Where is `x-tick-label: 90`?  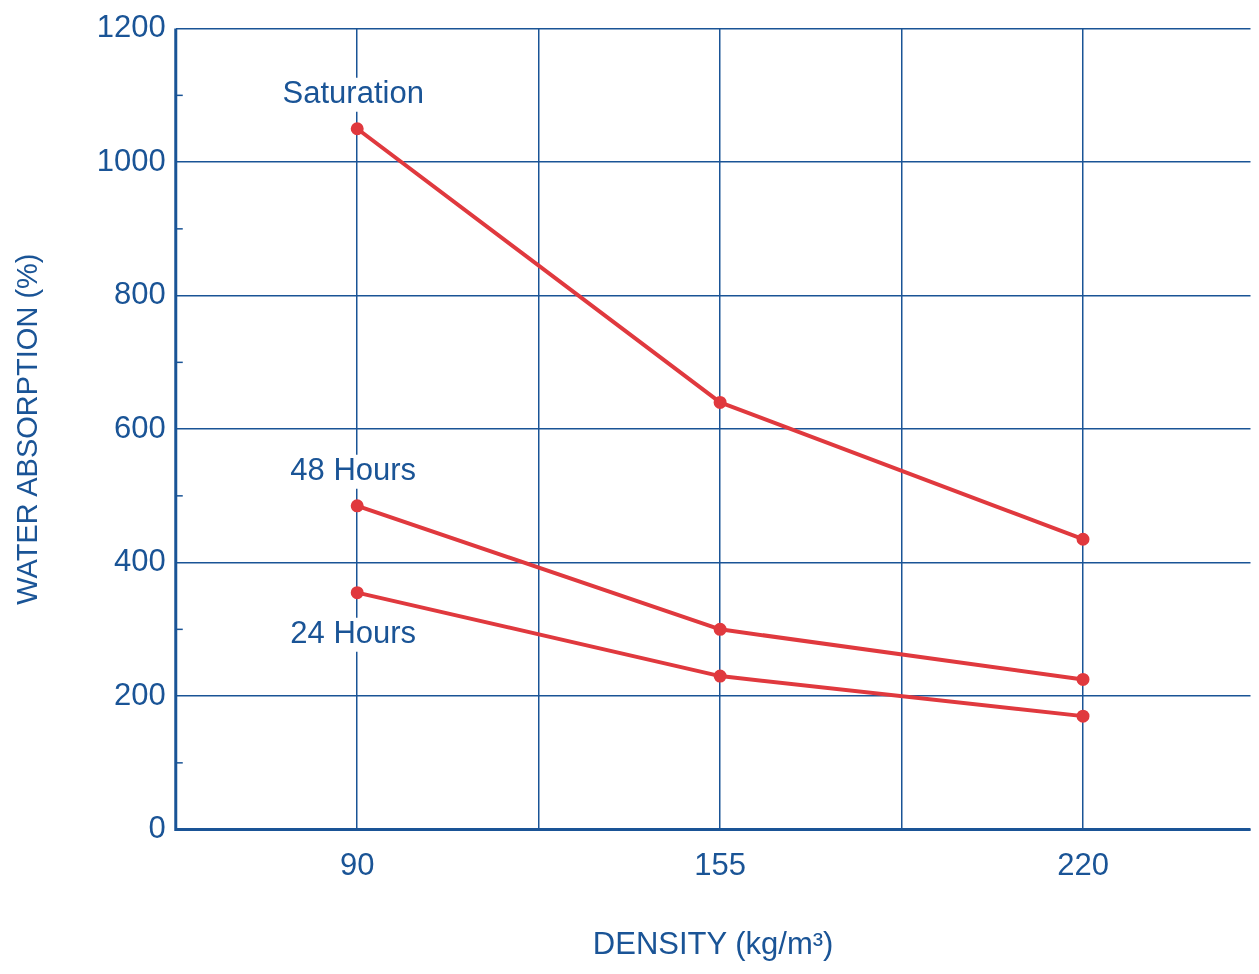 x-tick-label: 90 is located at coordinates (357, 864).